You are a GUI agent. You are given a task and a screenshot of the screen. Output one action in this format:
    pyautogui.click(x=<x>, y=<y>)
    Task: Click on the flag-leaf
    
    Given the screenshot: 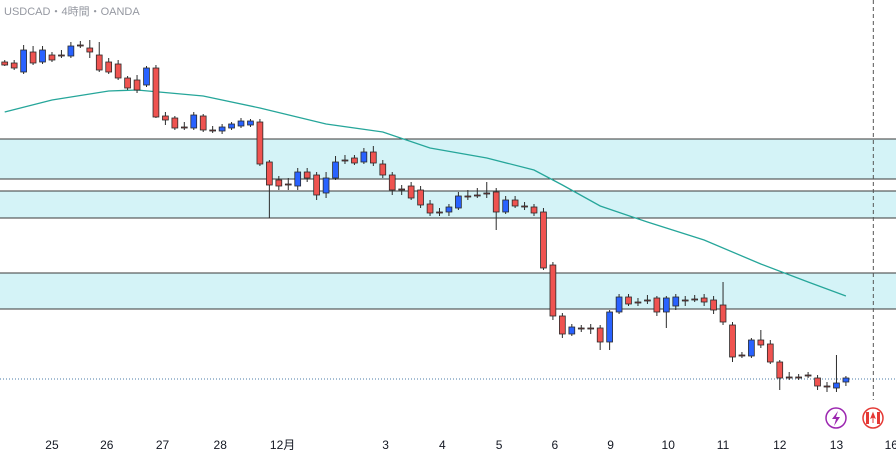 What is the action you would take?
    pyautogui.click(x=873, y=417)
    